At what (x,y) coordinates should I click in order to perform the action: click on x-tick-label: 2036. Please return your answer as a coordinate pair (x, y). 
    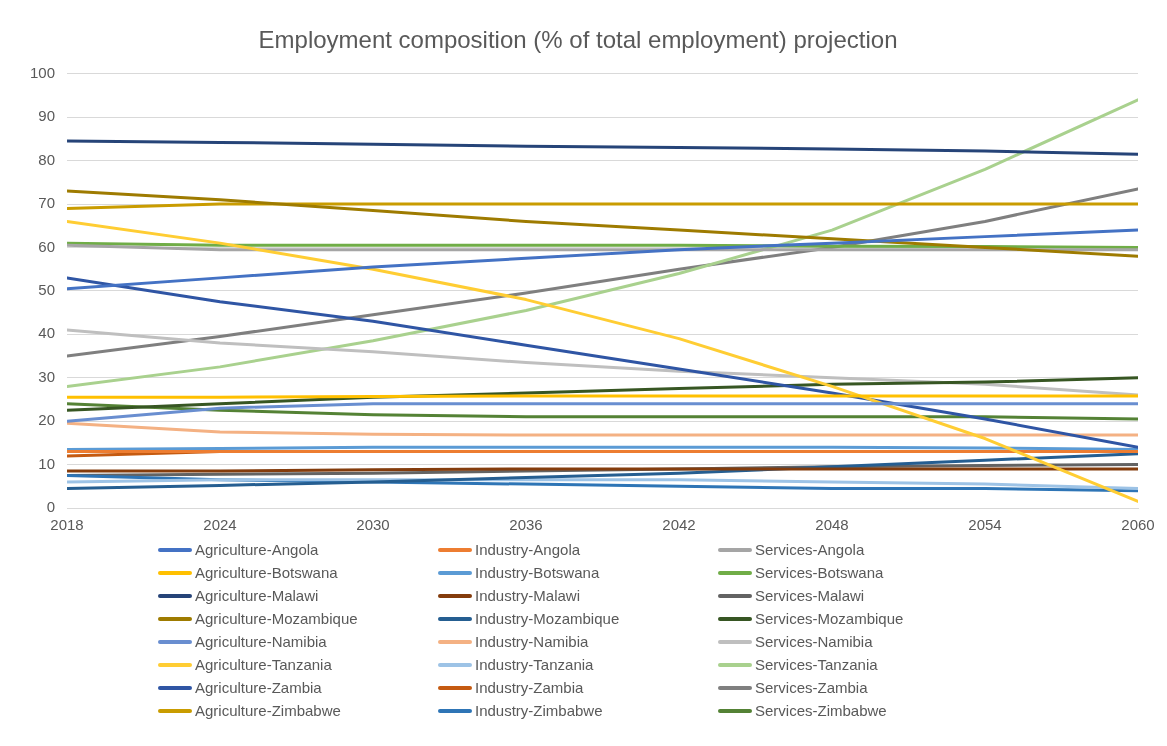
    Looking at the image, I should click on (526, 525).